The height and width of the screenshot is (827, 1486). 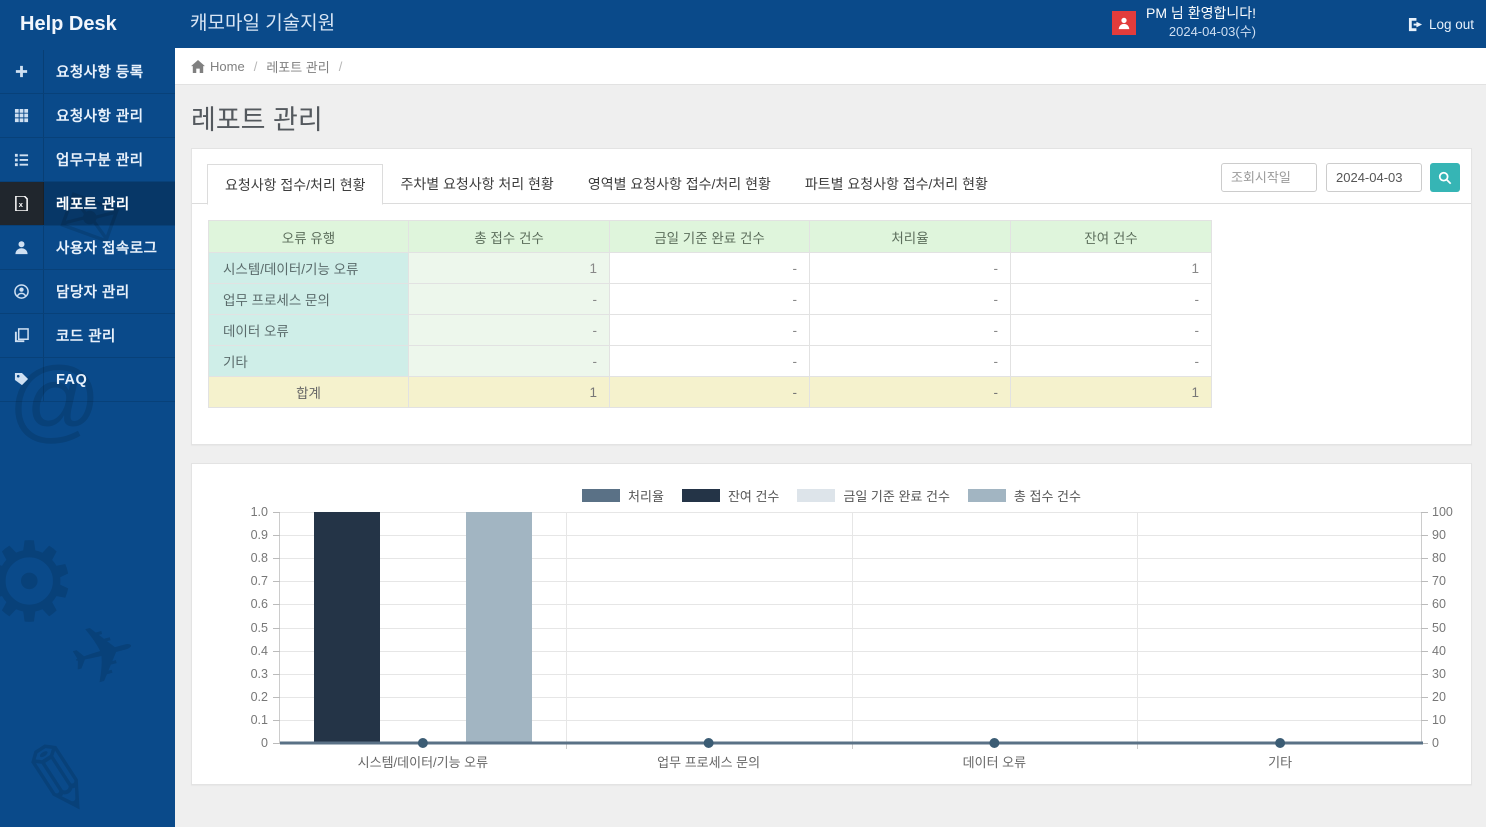 What do you see at coordinates (1439, 673) in the screenshot?
I see `right-axis-label: 30` at bounding box center [1439, 673].